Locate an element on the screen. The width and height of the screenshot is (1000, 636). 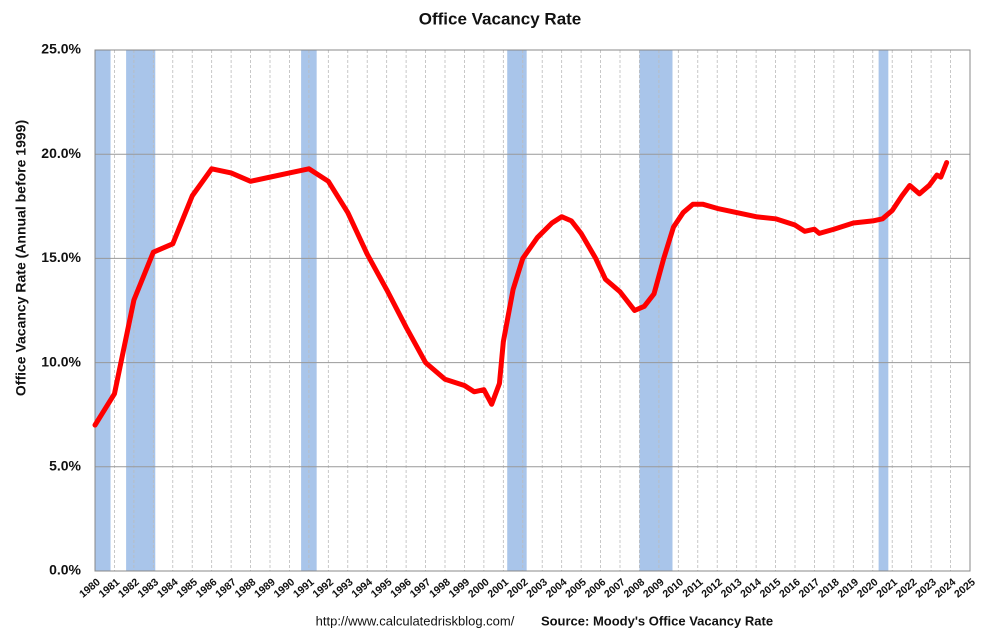
y-axis-label: Office Vacancy Rate (Annual before 1999) is located at coordinates (21, 258).